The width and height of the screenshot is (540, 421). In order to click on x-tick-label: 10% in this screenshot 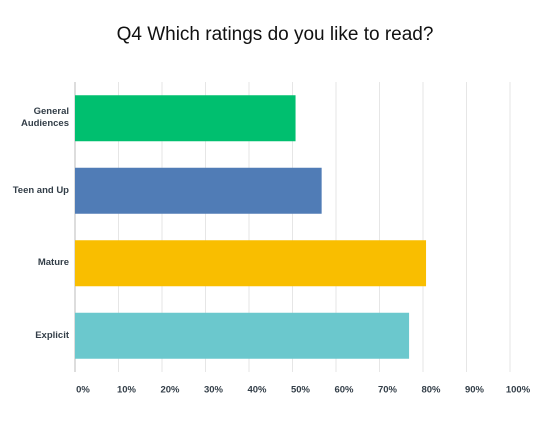, I will do `click(127, 390)`.